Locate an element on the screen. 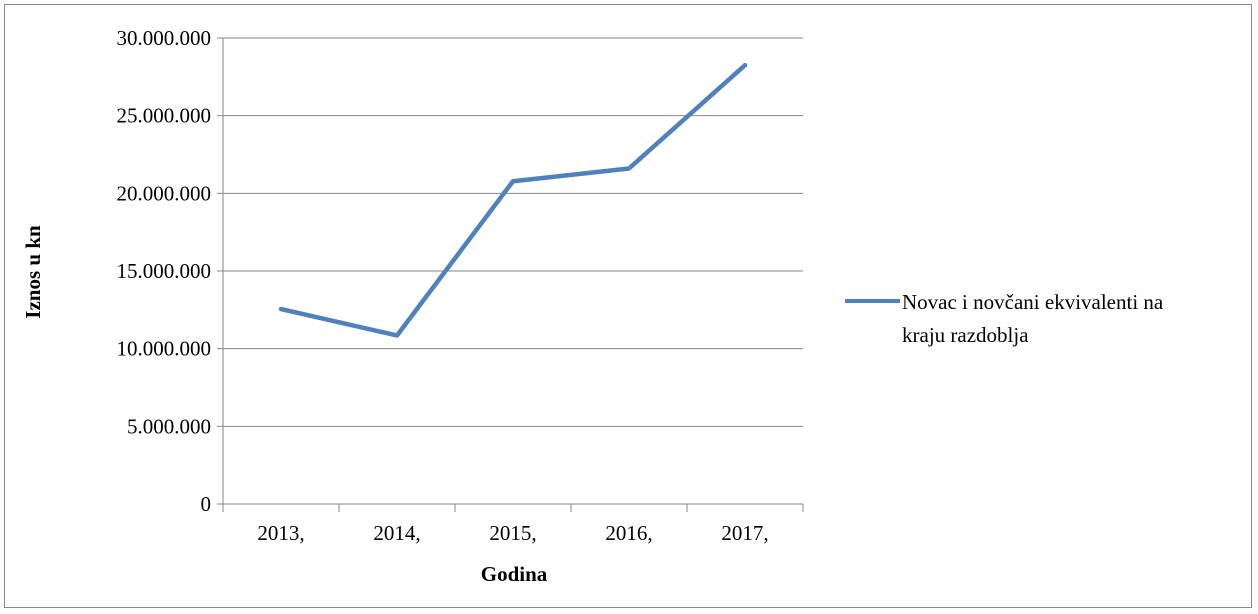 The width and height of the screenshot is (1258, 614). x-tick-label: 2017, is located at coordinates (744, 533).